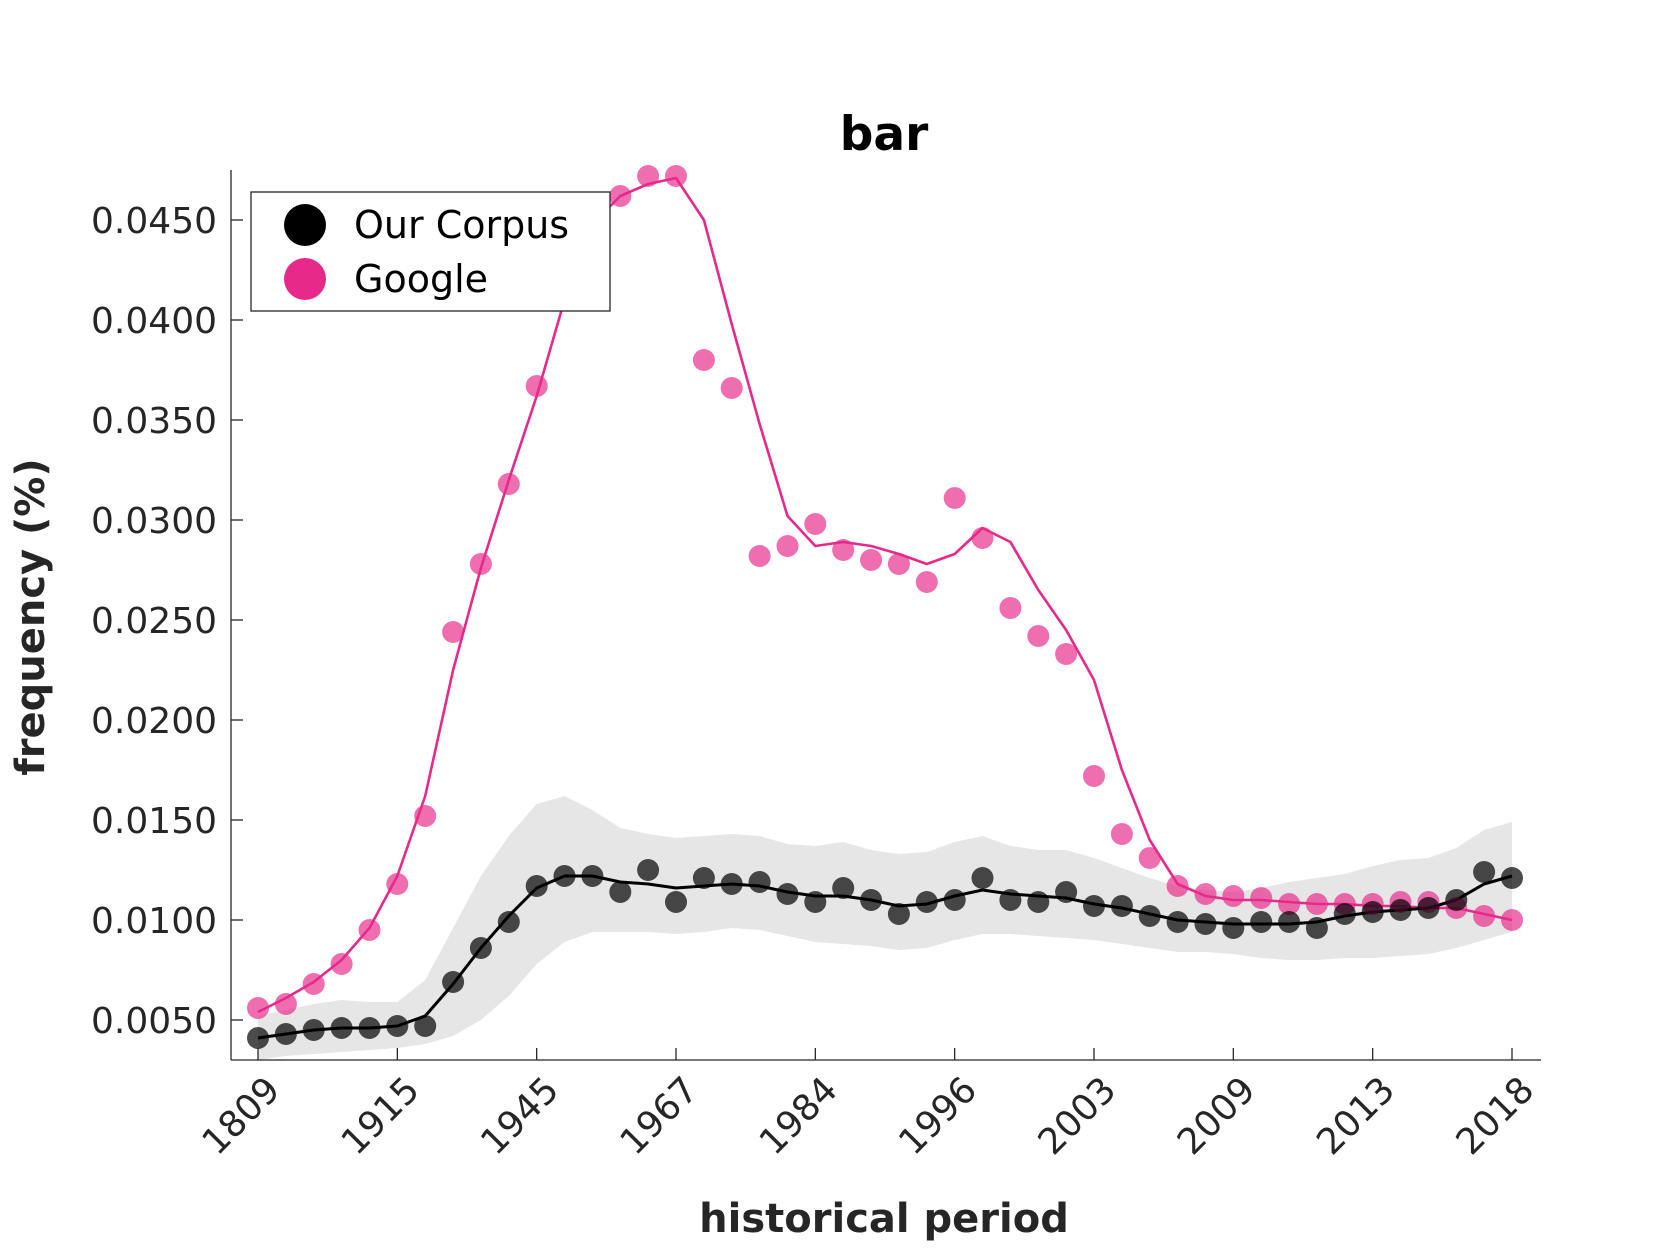 The width and height of the screenshot is (1680, 1260). I want to click on y-tick-label: 0.0300, so click(154, 521).